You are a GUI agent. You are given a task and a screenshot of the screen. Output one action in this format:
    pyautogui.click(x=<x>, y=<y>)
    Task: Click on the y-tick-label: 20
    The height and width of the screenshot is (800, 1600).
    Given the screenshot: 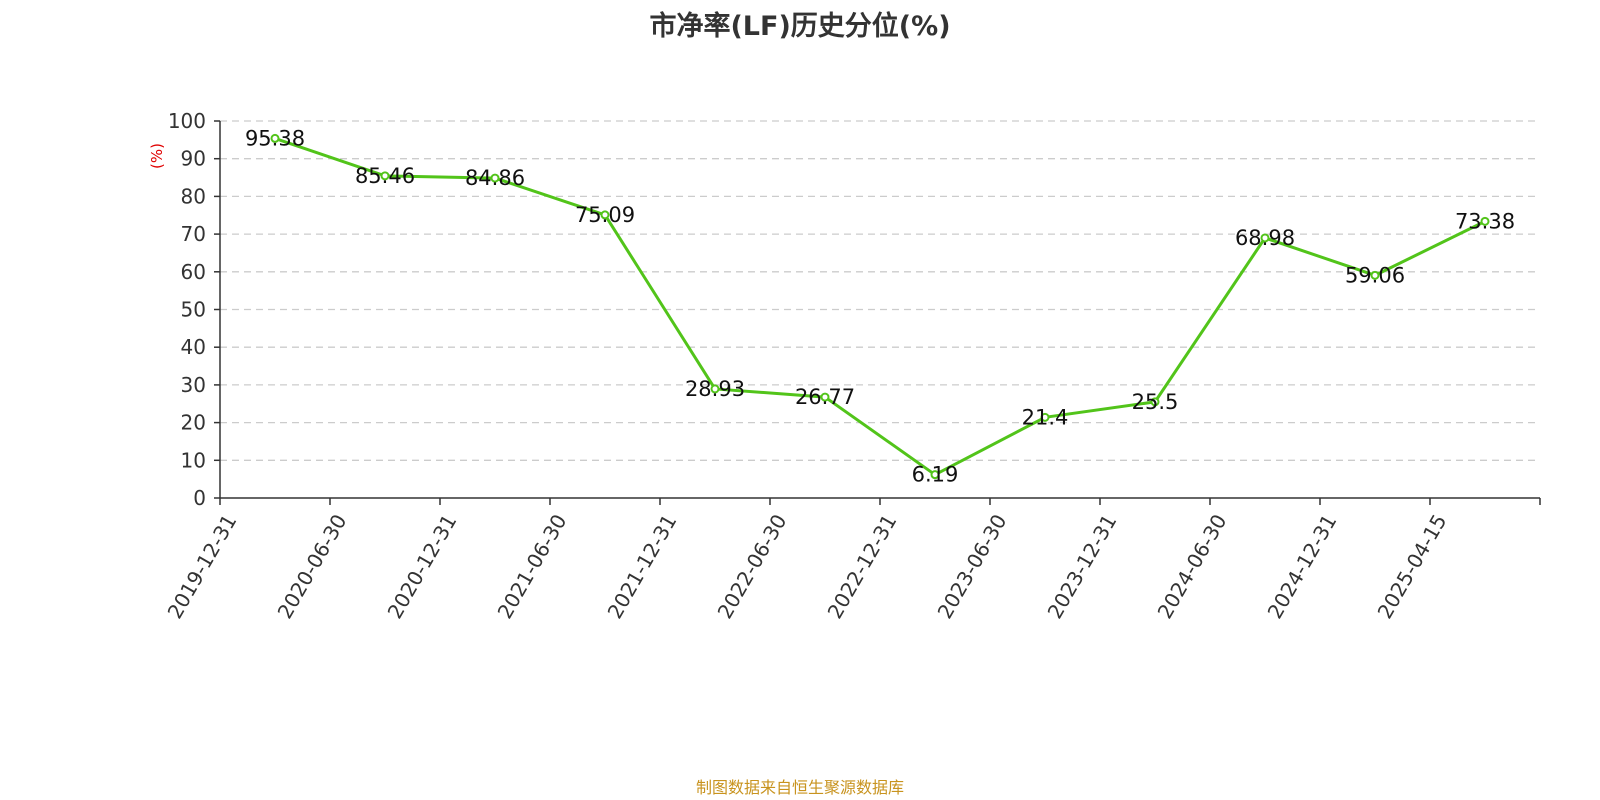 What is the action you would take?
    pyautogui.click(x=193, y=423)
    